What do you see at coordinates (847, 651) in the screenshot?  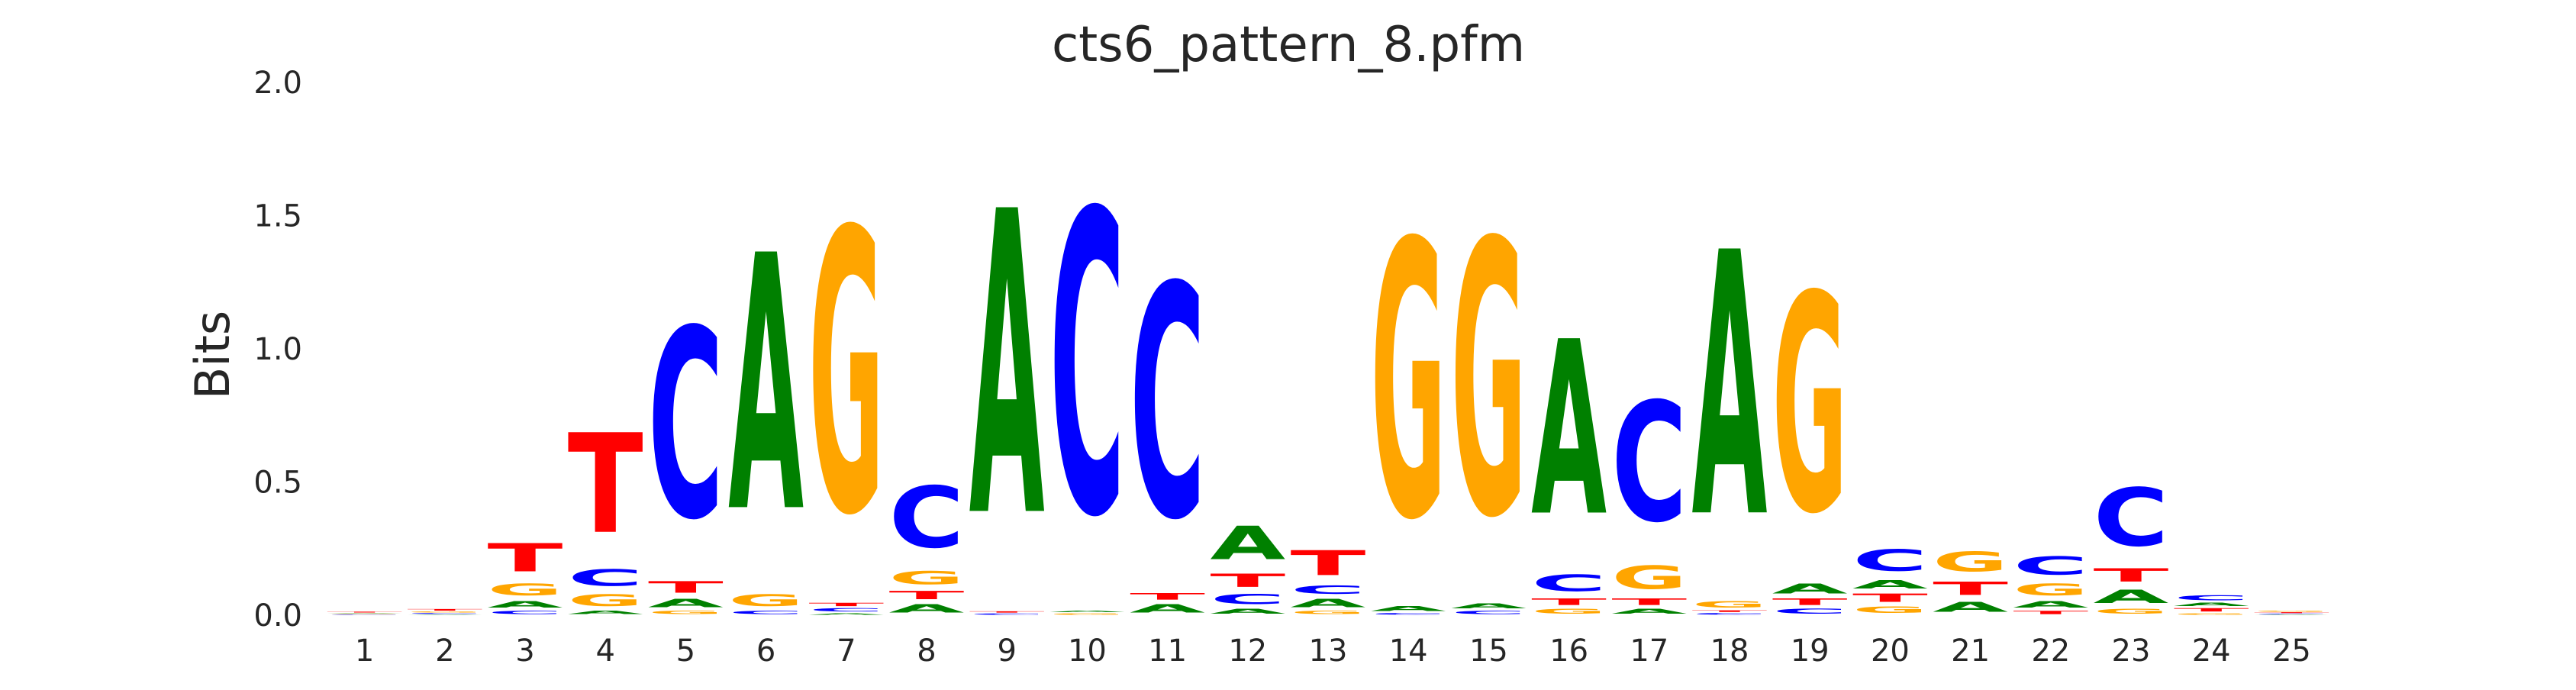 I see `x-tick-label: 7` at bounding box center [847, 651].